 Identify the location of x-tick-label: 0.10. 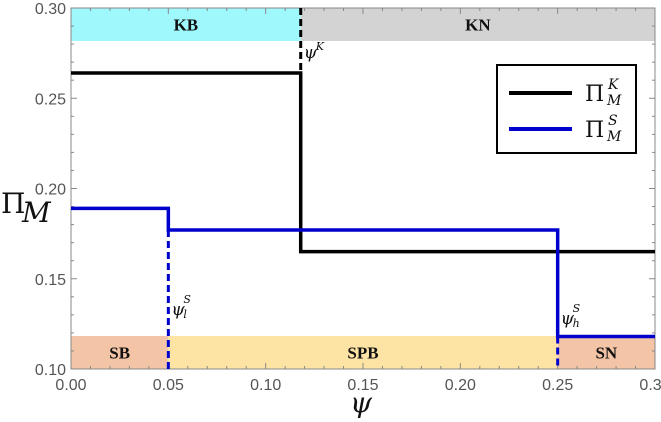
(265, 385).